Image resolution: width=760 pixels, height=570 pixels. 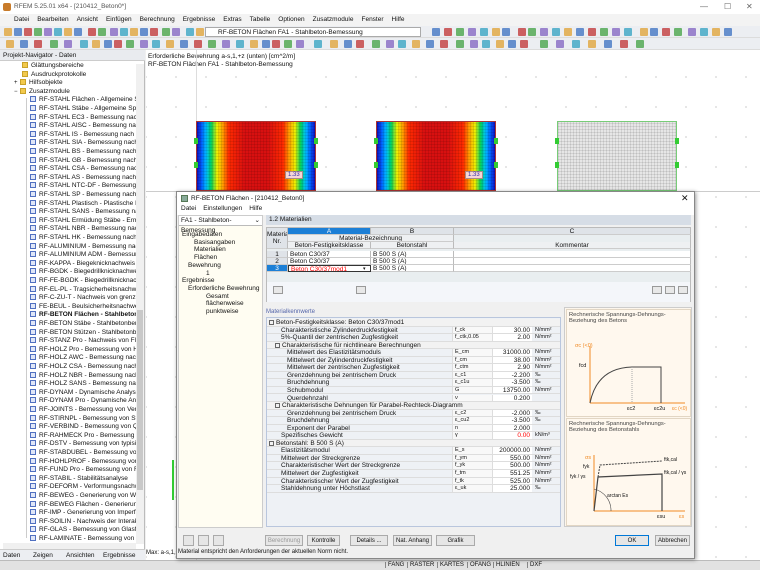 I want to click on library-button, so click(x=361, y=290).